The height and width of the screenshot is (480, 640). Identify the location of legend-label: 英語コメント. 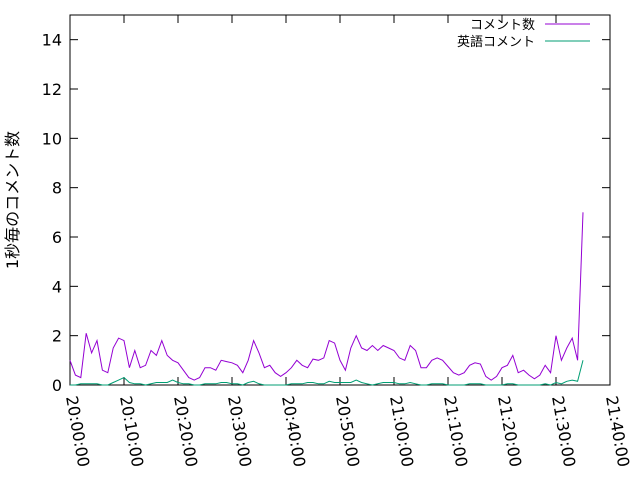
(496, 42).